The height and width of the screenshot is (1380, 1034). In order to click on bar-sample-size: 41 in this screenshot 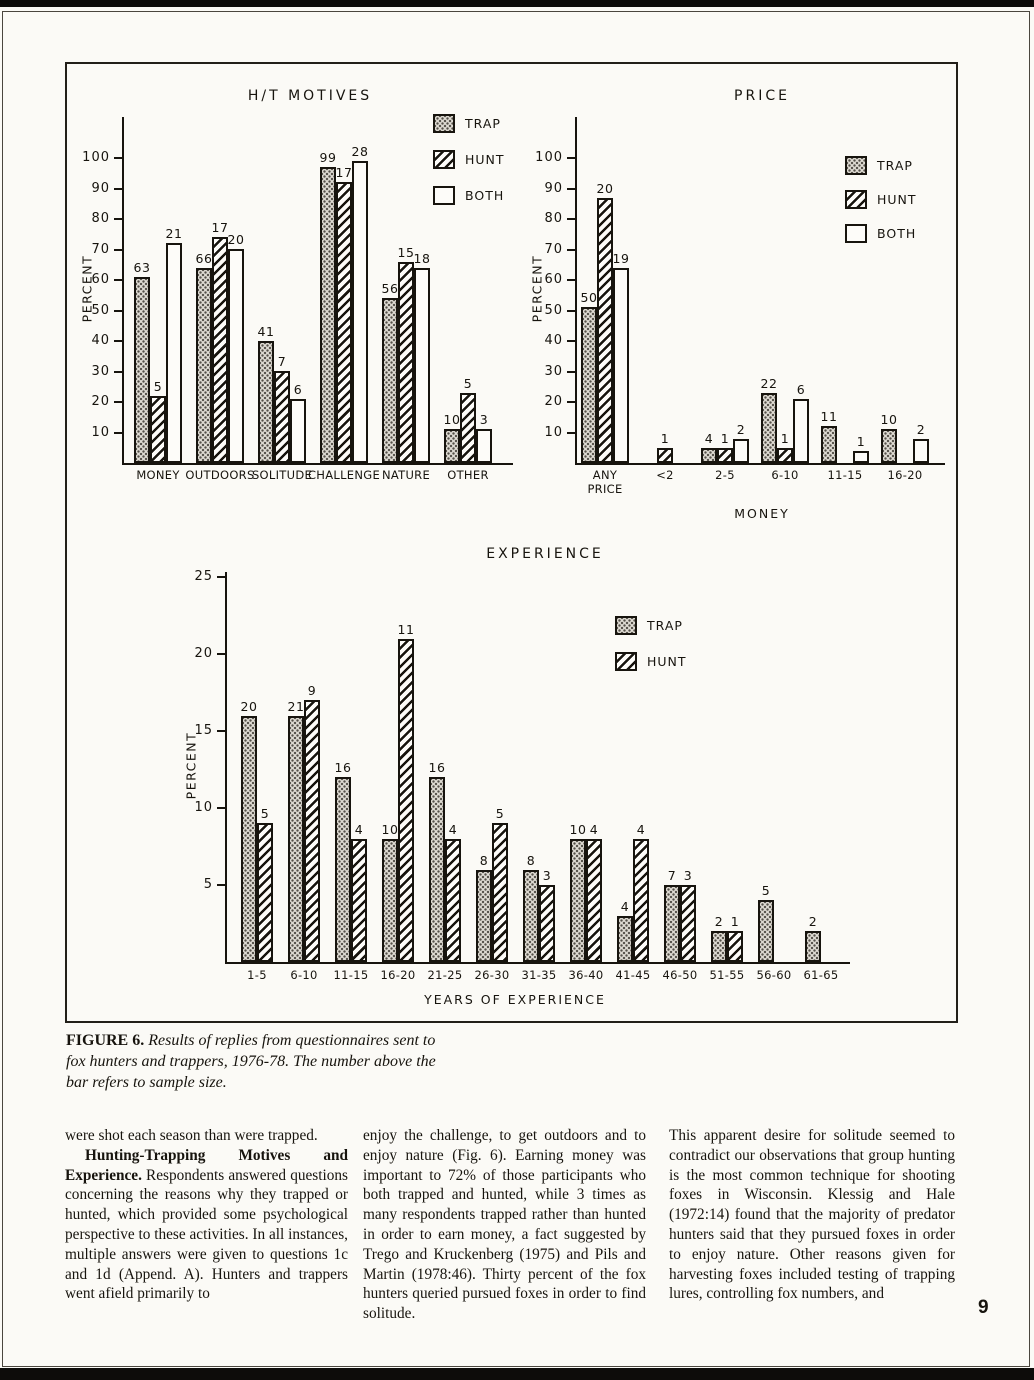, I will do `click(266, 331)`.